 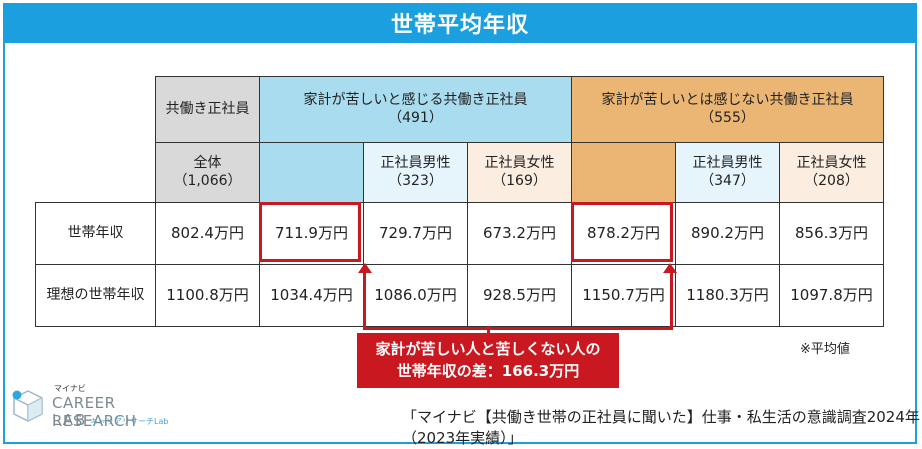 I want to click on table-cell: 802.4万円, so click(x=207, y=233).